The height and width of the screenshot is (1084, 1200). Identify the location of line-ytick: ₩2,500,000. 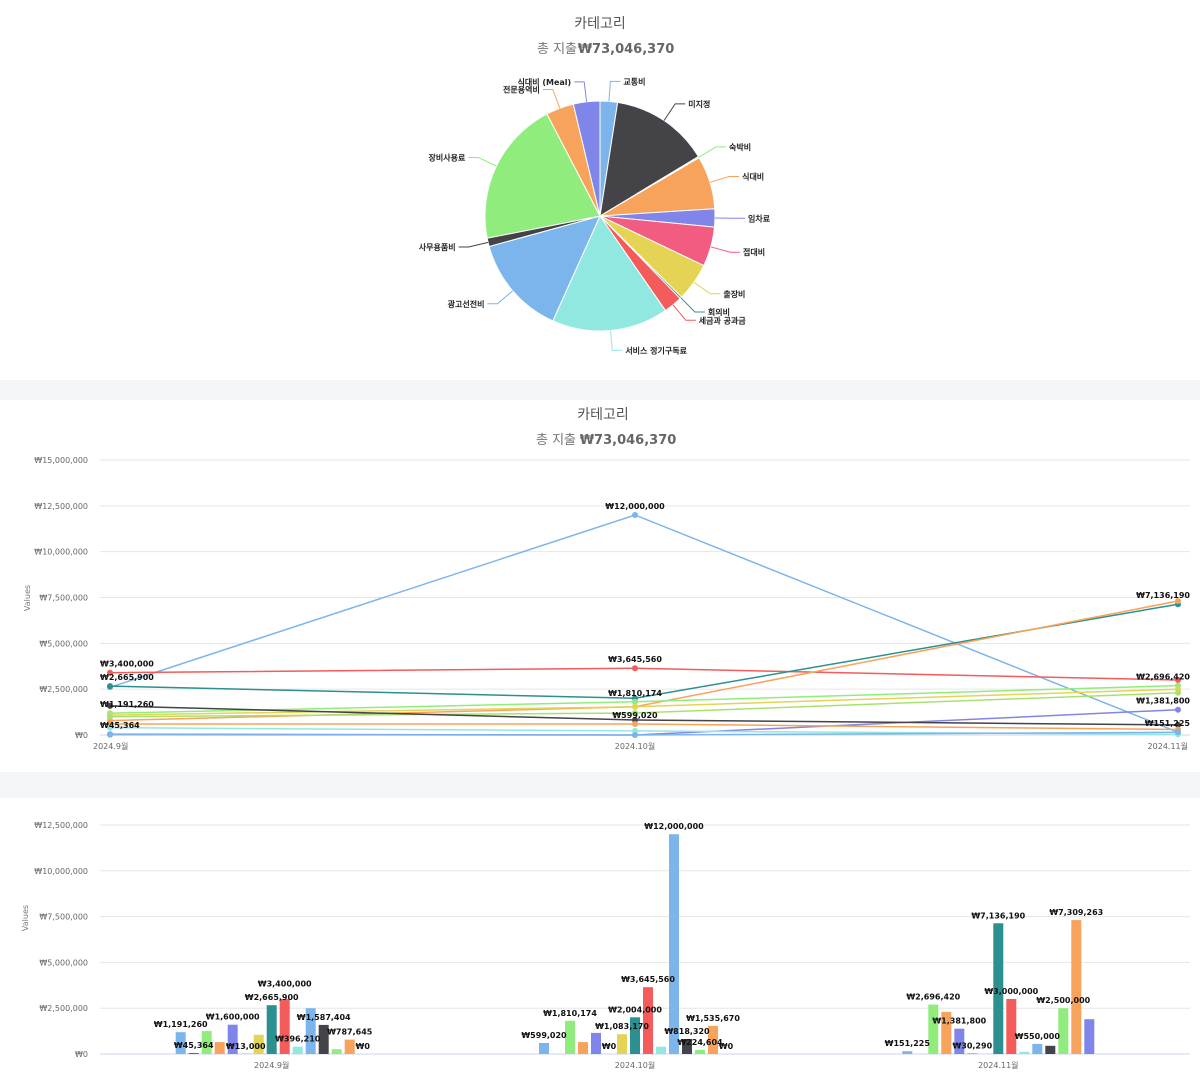
(63, 689).